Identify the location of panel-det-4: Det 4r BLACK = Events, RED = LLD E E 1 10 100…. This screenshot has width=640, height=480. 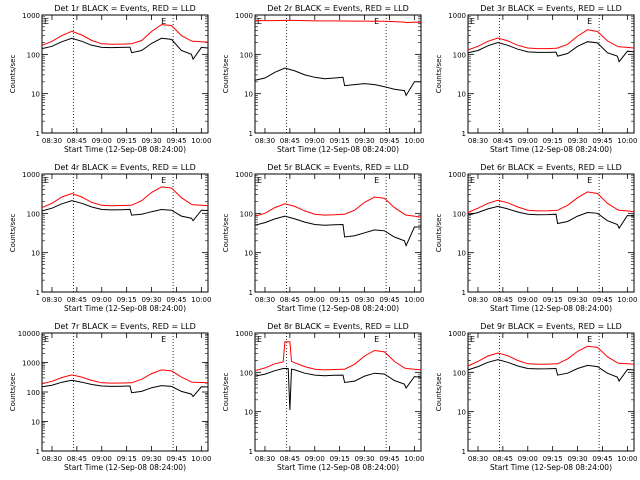
(110, 238).